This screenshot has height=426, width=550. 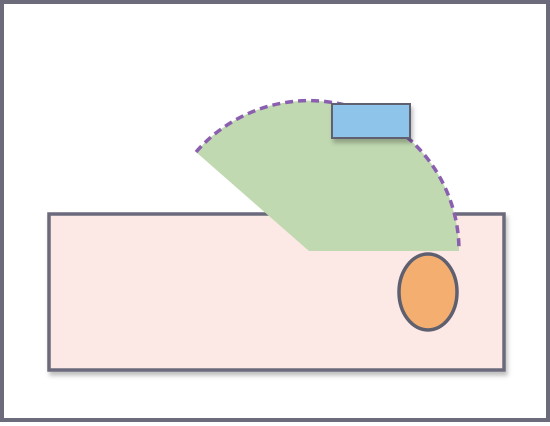 What do you see at coordinates (371, 121) in the screenshot?
I see `small-rectangle` at bounding box center [371, 121].